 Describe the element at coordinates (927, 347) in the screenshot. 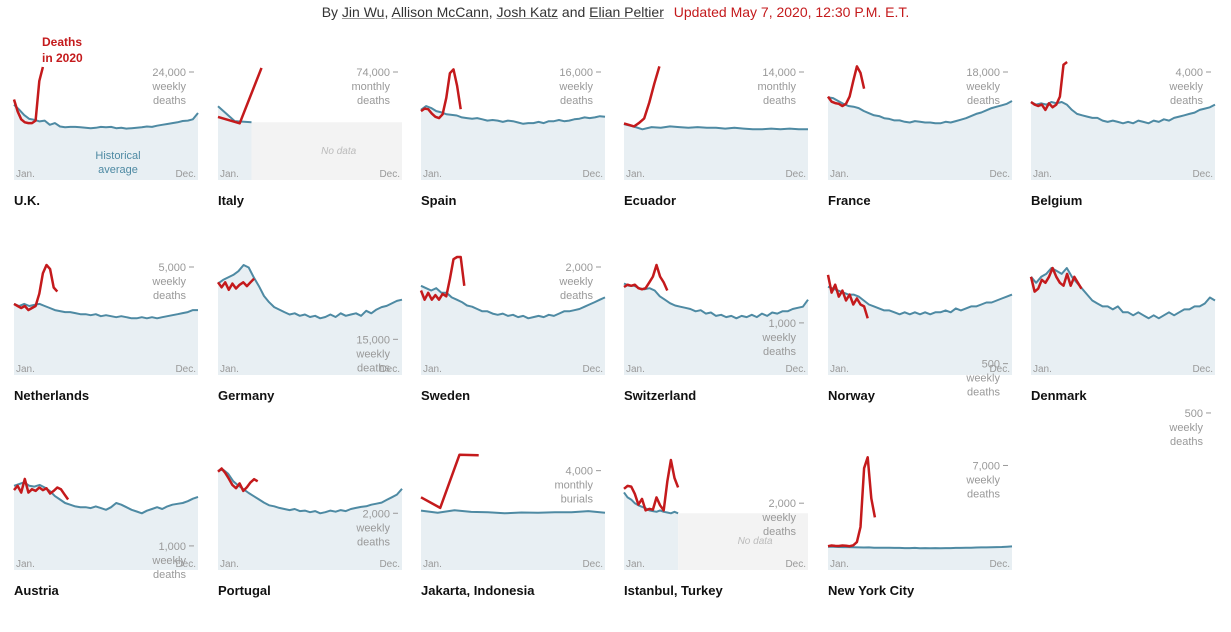

I see `chart-panel-norway: Jan. Dec. 500 weekly deaths Norway` at that location.